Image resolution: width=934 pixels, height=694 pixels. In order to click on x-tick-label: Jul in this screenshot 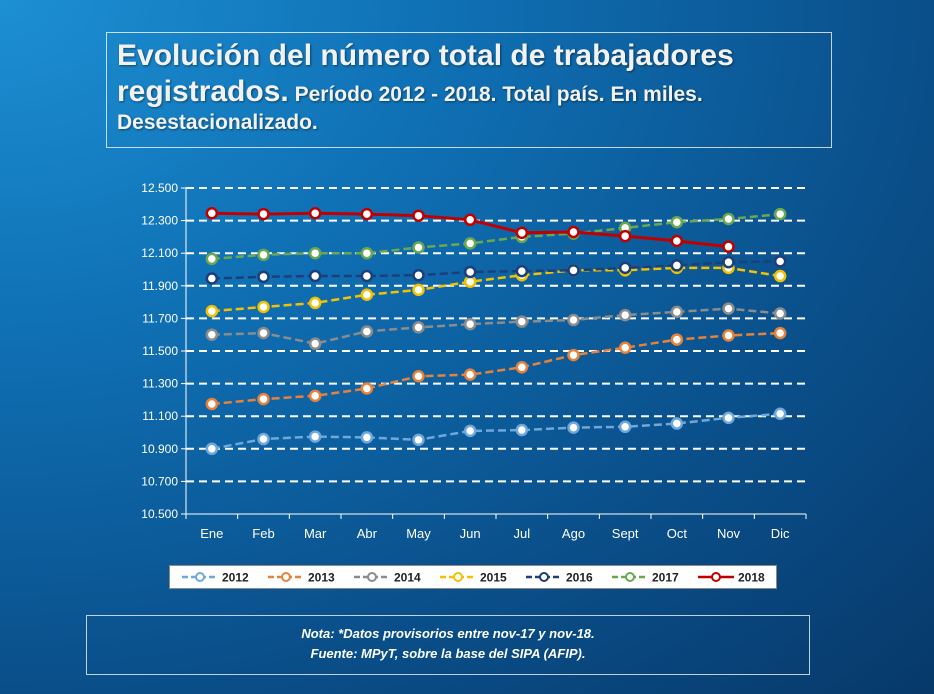, I will do `click(522, 533)`.